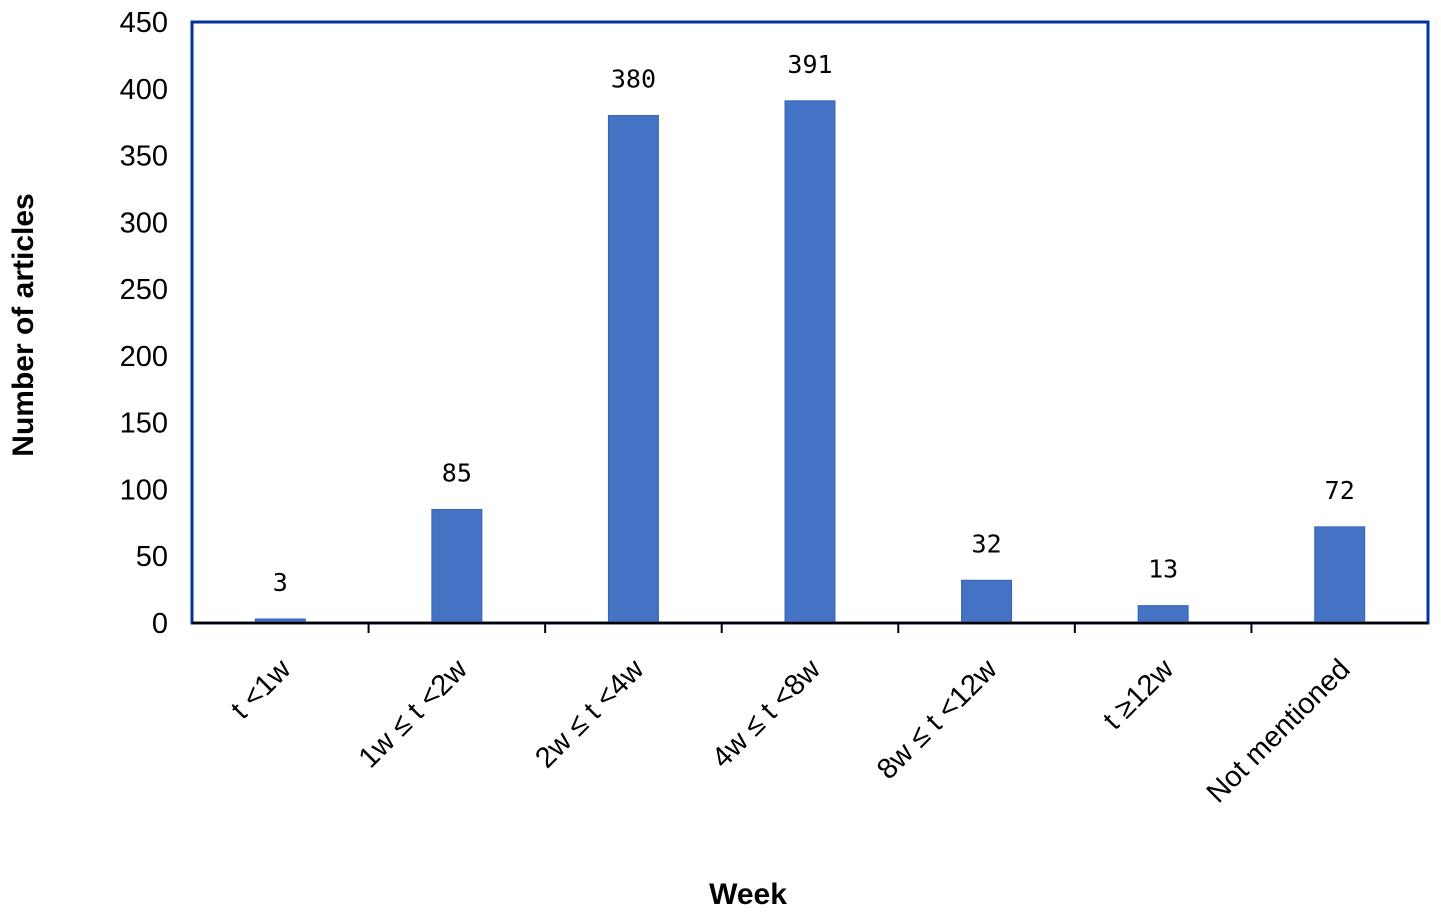 The image size is (1441, 916). Describe the element at coordinates (810, 628) in the screenshot. I see `x-ticks-group` at that location.